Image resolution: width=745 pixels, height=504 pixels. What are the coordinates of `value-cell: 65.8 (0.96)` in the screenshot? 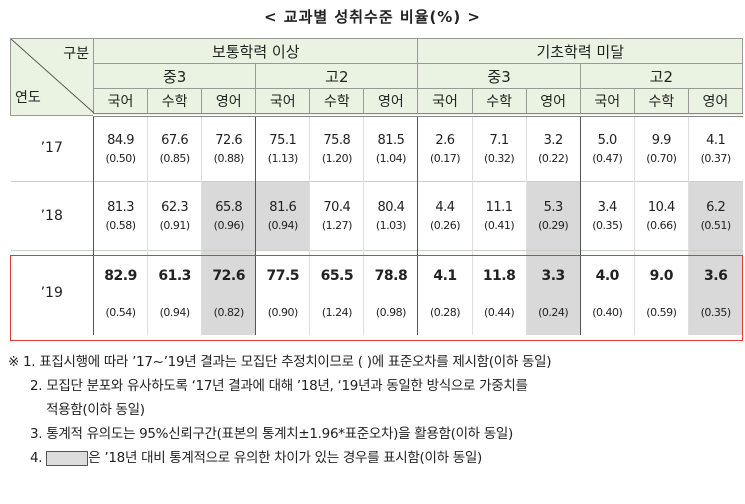 It's located at (228, 216).